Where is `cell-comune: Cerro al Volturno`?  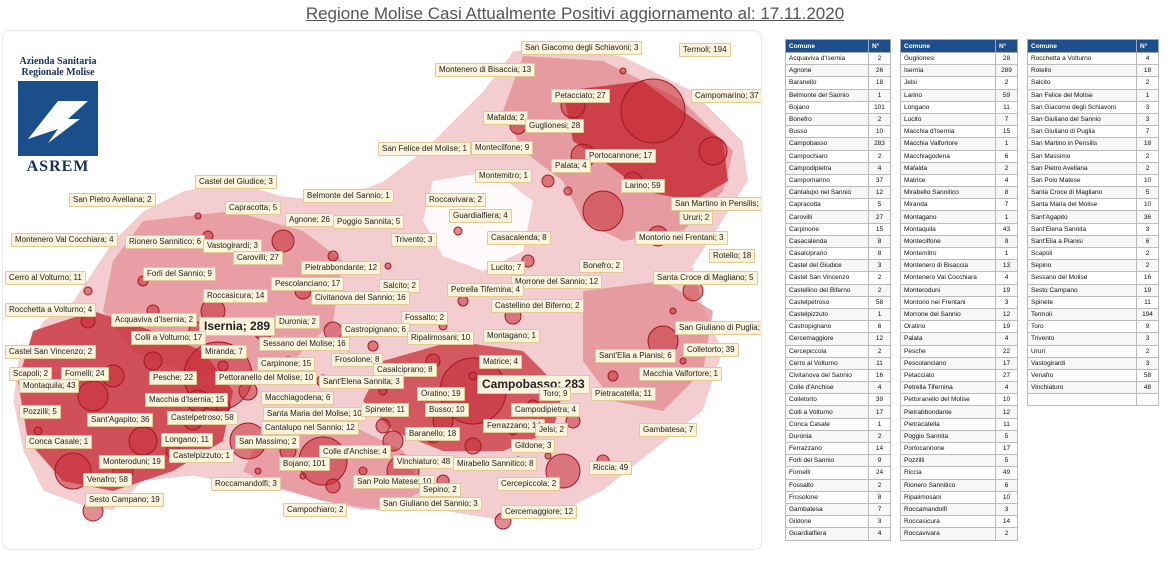 cell-comune: Cerro al Volturno is located at coordinates (827, 363).